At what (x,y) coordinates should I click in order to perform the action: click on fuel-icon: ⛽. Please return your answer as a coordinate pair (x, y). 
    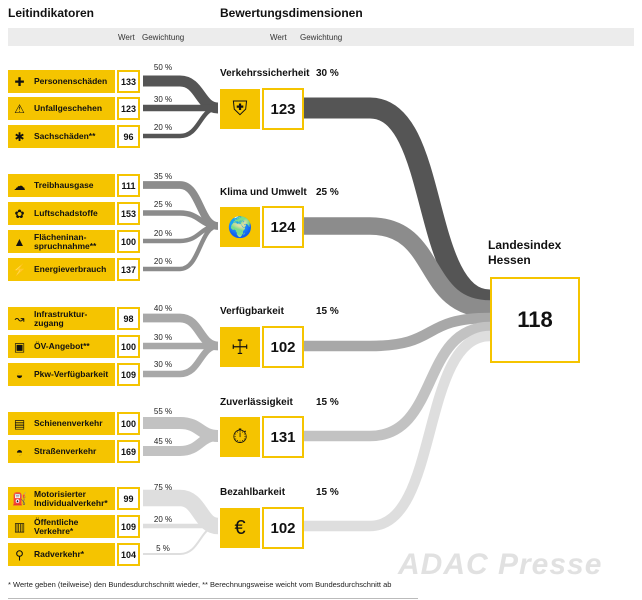
    Looking at the image, I should click on (19, 498).